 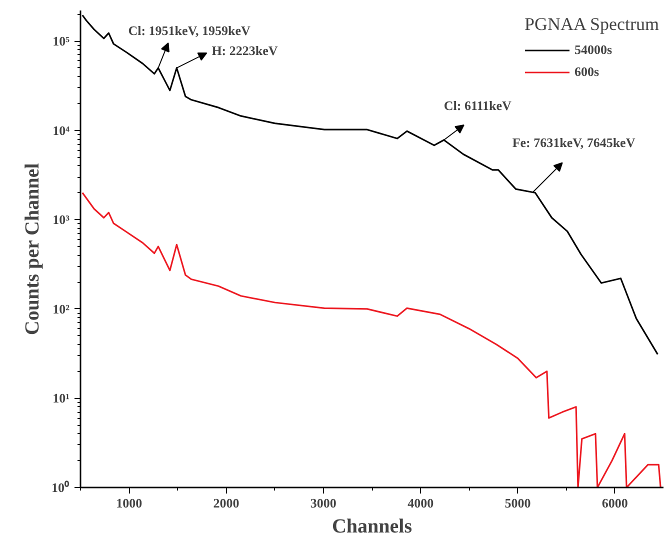 What do you see at coordinates (478, 105) in the screenshot?
I see `annotation: Cl: 6111keV` at bounding box center [478, 105].